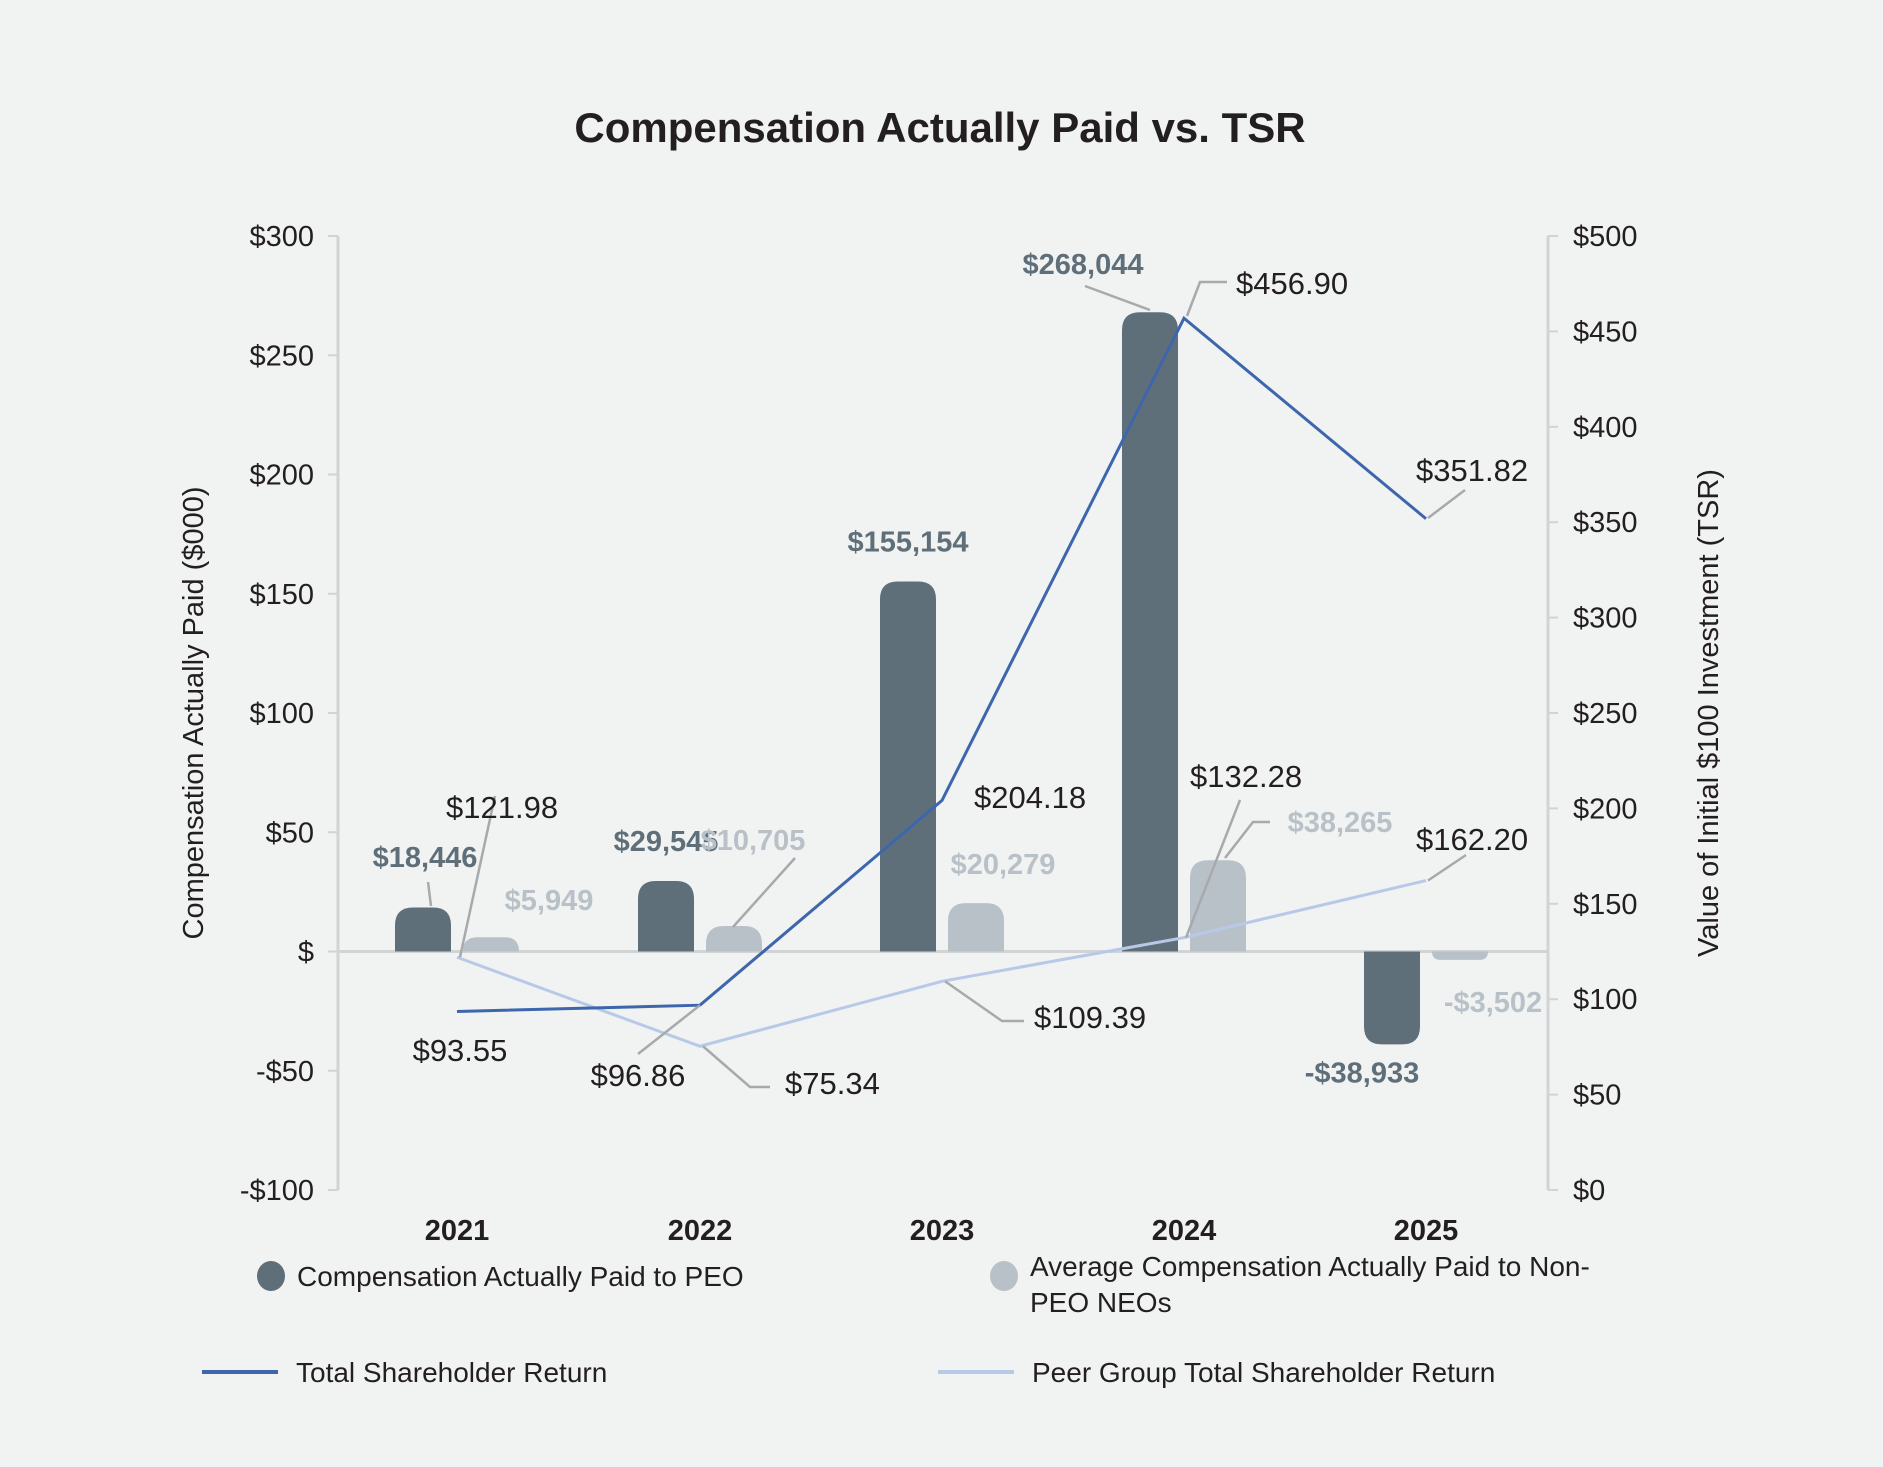 The width and height of the screenshot is (1883, 1467). What do you see at coordinates (939, 127) in the screenshot?
I see `chart-title: Compensation Actually Paid vs. TSR` at bounding box center [939, 127].